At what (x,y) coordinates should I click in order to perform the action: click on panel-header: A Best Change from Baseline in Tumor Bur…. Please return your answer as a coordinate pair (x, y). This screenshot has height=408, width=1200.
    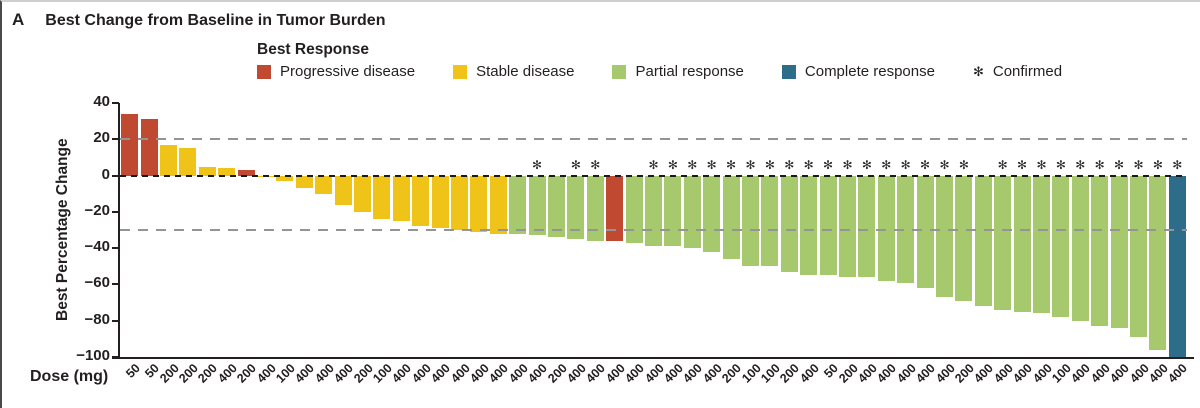
    Looking at the image, I should click on (198, 20).